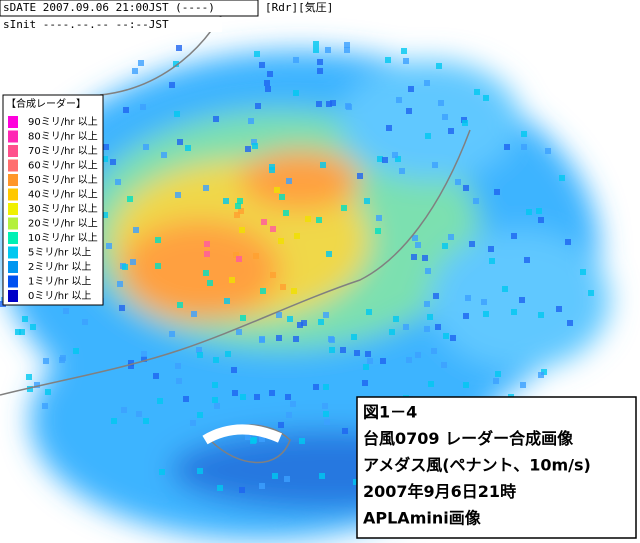  I want to click on tab-box, so click(301, 8).